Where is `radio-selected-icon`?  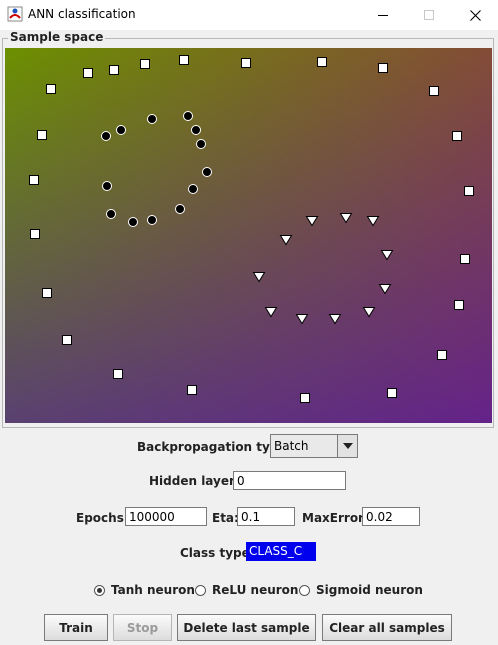 radio-selected-icon is located at coordinates (99, 590).